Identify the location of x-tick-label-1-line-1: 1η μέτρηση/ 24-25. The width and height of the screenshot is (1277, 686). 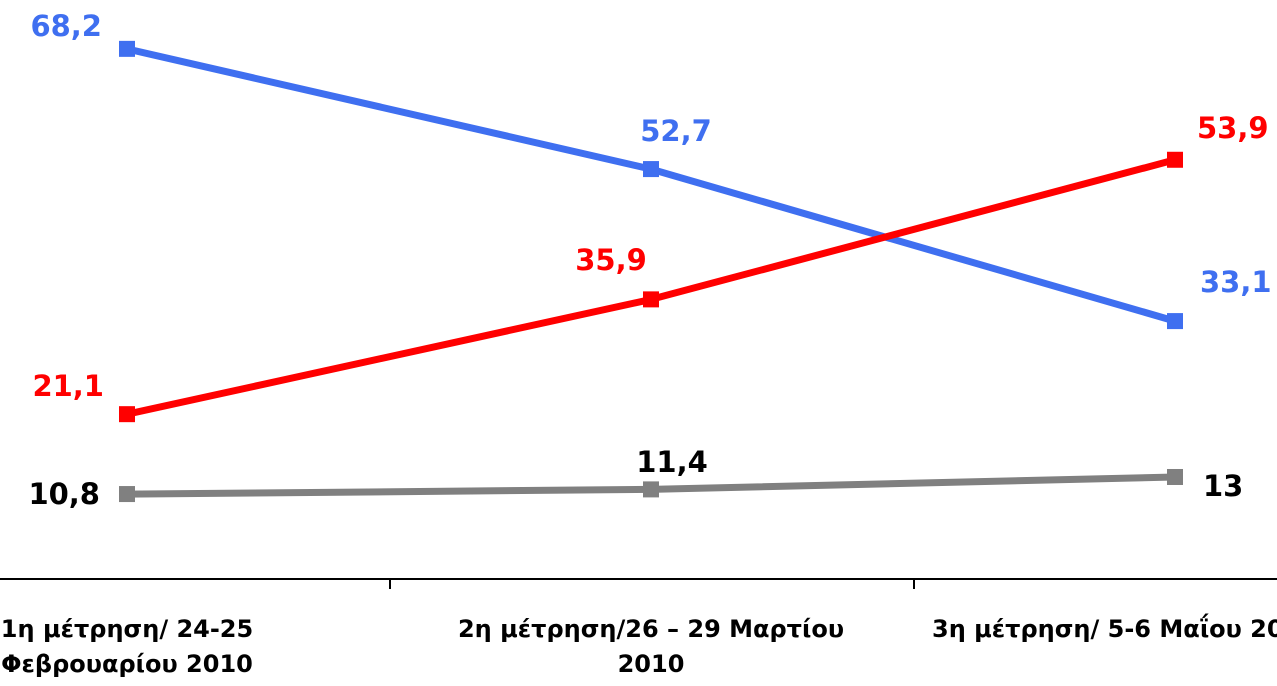
(127, 629).